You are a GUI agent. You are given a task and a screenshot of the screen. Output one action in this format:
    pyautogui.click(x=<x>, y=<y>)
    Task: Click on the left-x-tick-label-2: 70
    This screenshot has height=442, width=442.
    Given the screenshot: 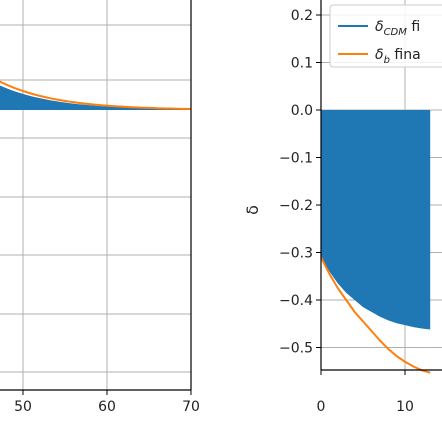 What is the action you would take?
    pyautogui.click(x=191, y=407)
    